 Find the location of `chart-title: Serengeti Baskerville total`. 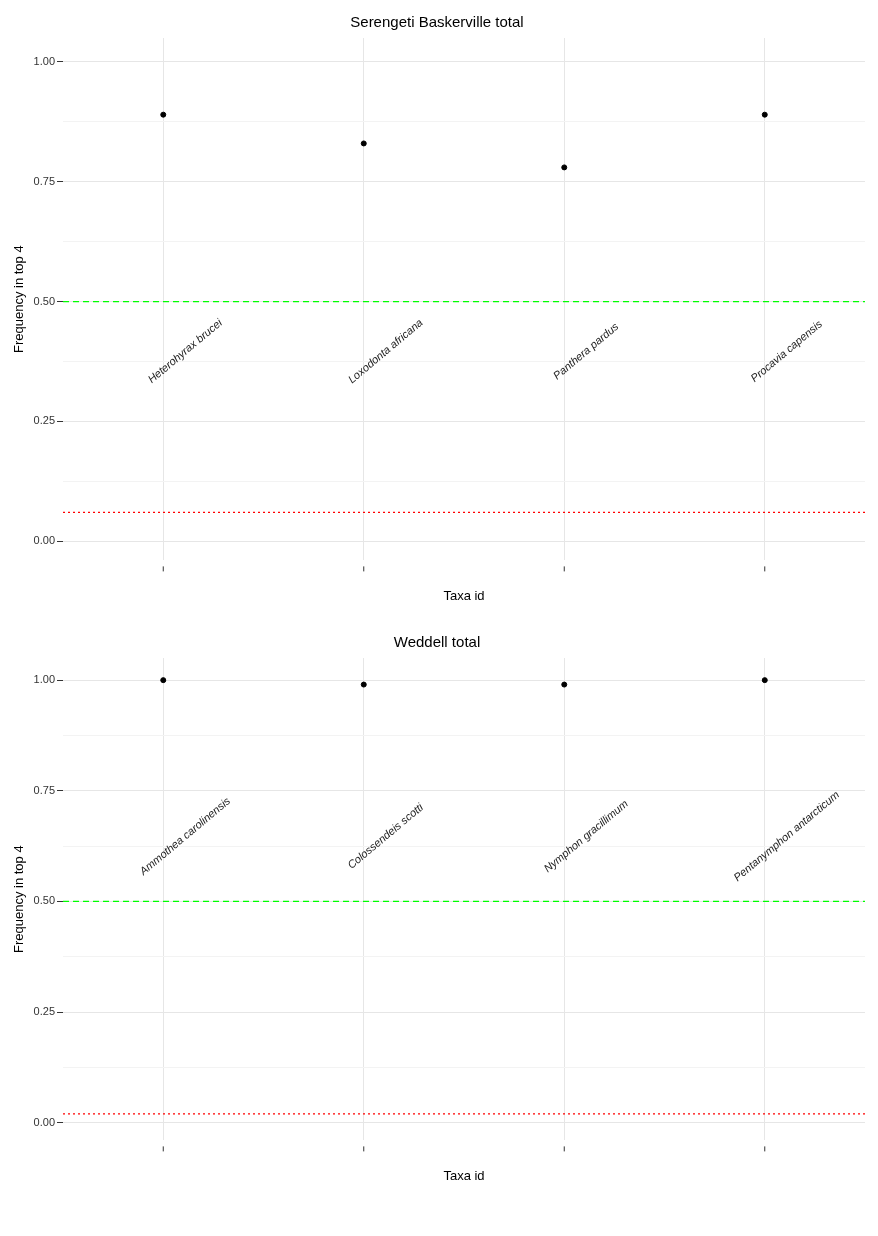

chart-title: Serengeti Baskerville total is located at coordinates (437, 22).